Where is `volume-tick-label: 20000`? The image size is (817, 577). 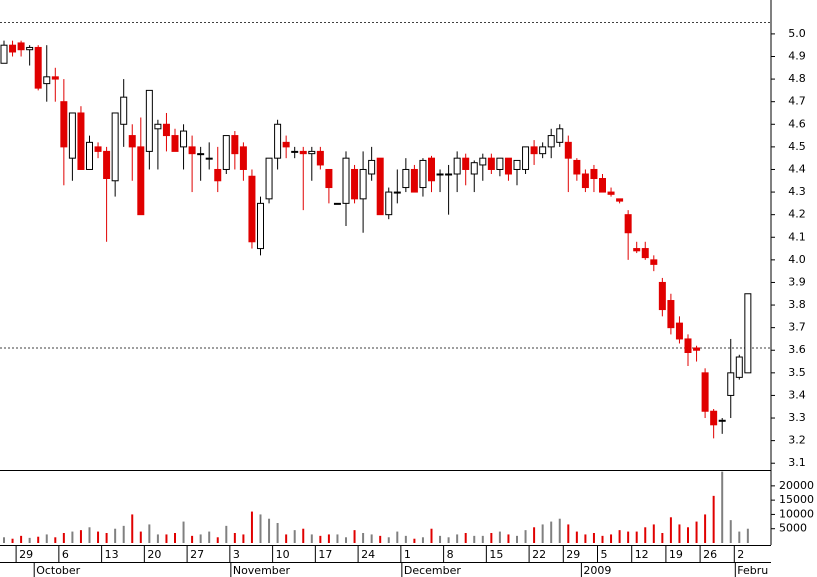 volume-tick-label: 20000 is located at coordinates (796, 485).